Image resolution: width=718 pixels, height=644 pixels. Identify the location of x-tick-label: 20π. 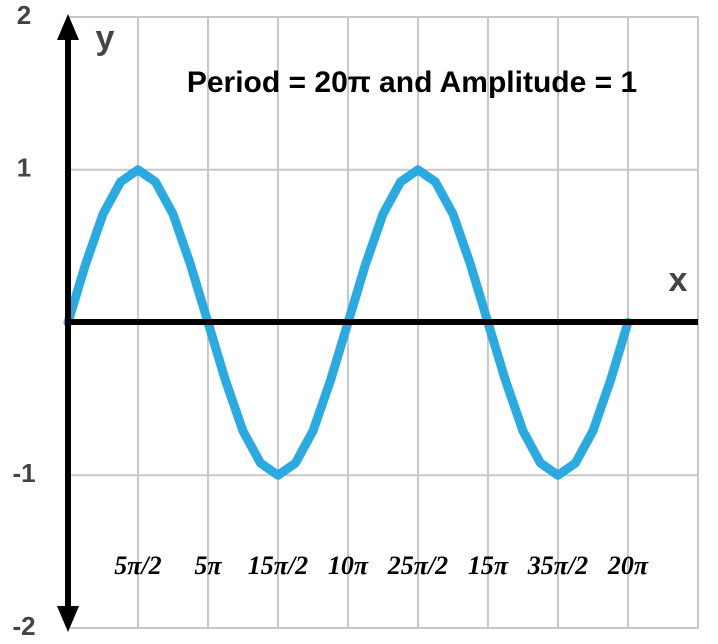
(628, 565).